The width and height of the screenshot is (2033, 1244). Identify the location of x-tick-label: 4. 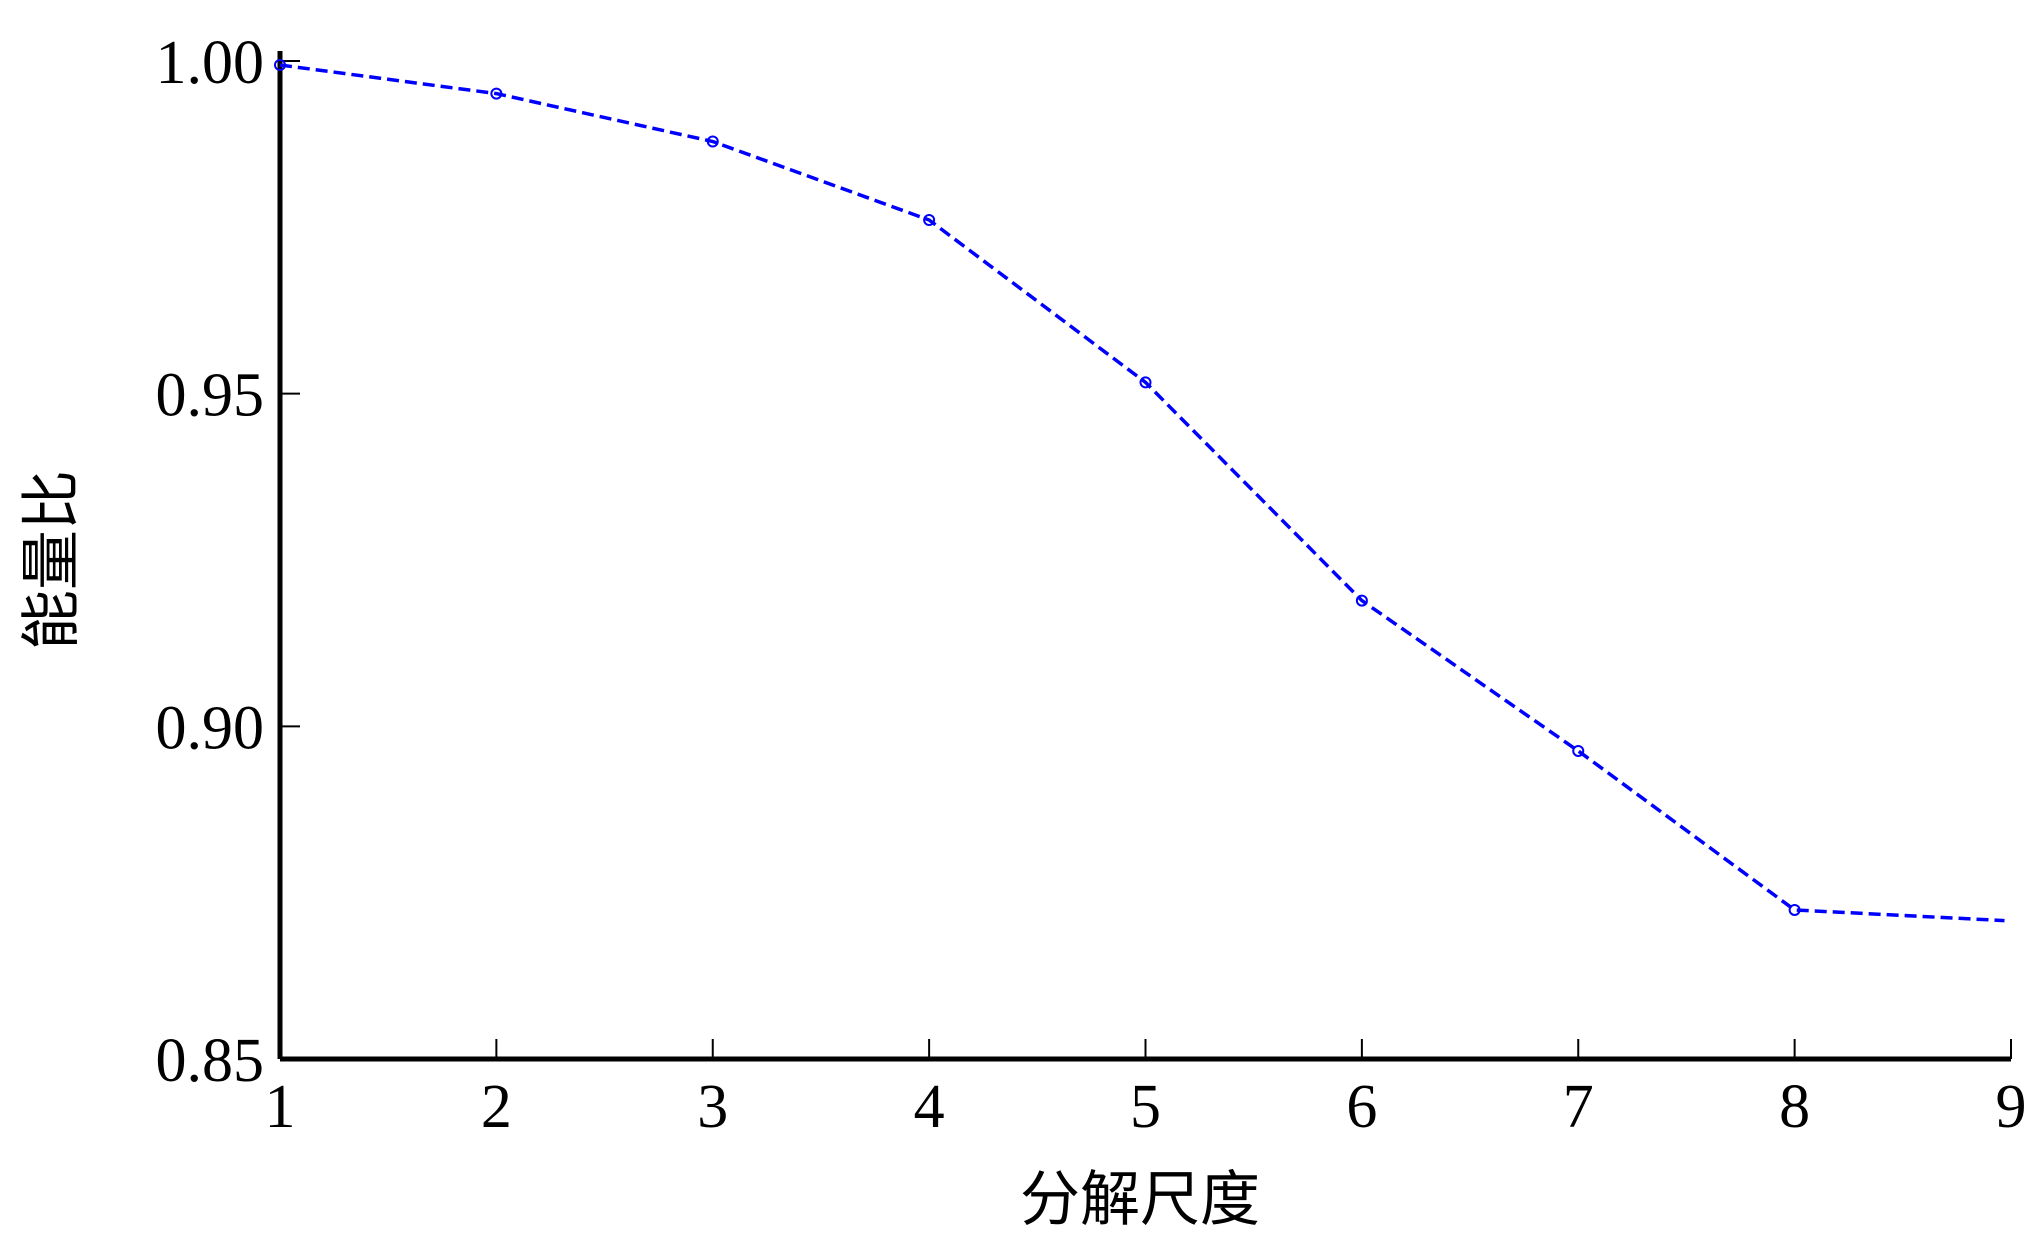
(929, 1107).